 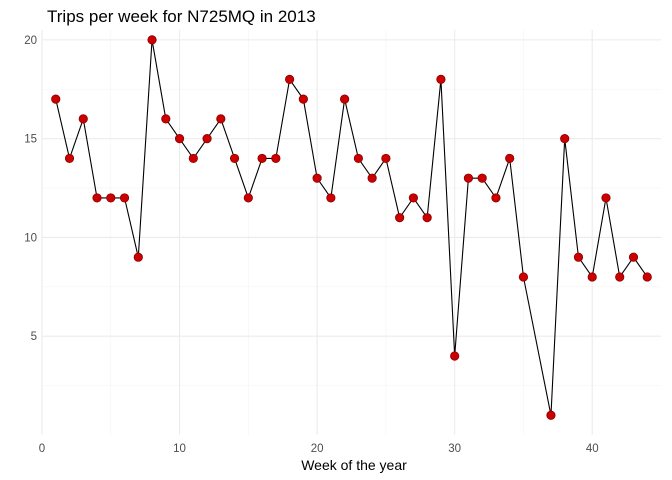 I want to click on x-axis-title: Week of the year, so click(x=354, y=465).